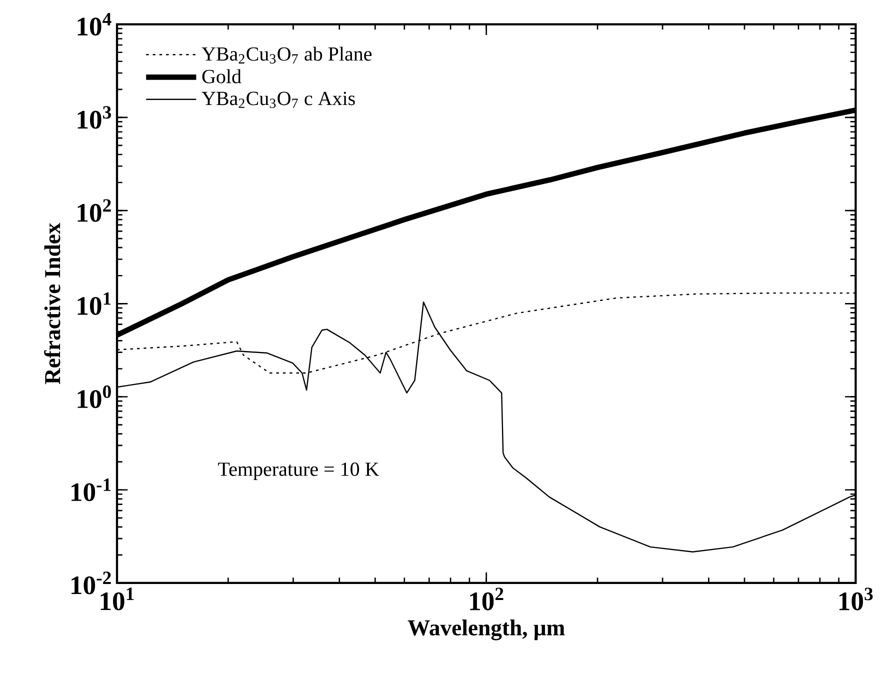  What do you see at coordinates (94, 396) in the screenshot?
I see `y-tick-label: 10$^{0}$` at bounding box center [94, 396].